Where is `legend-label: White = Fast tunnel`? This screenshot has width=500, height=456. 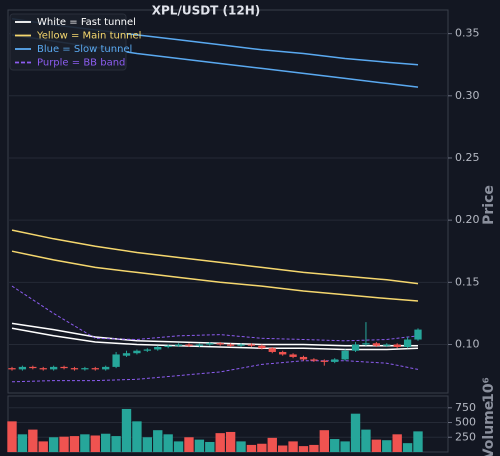
legend-label: White = Fast tunnel is located at coordinates (86, 22).